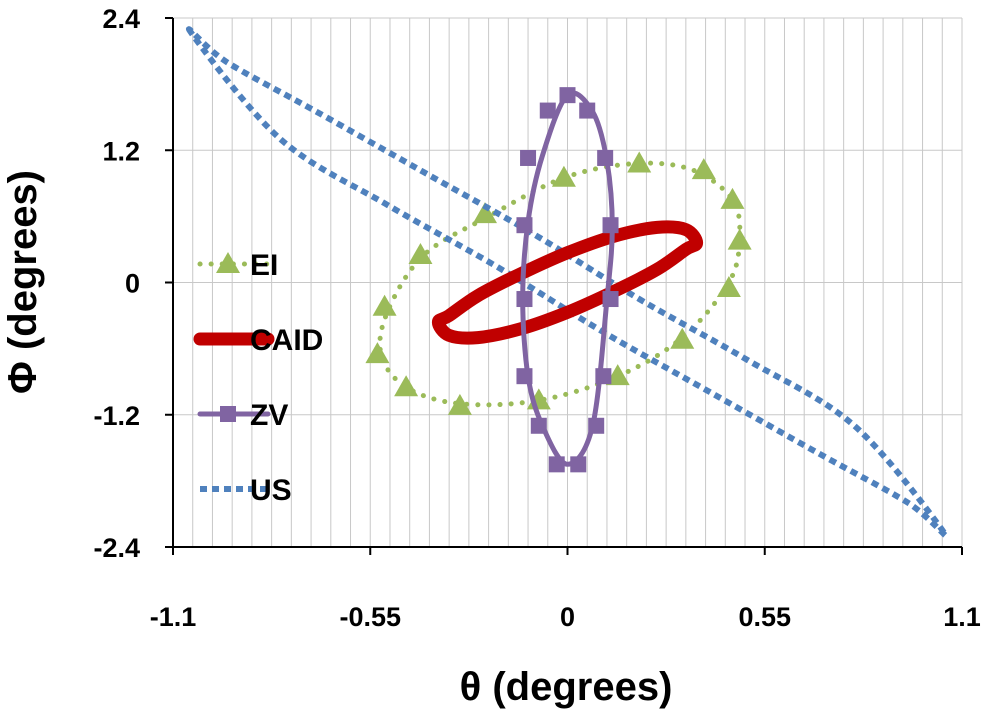  I want to click on legend-label-us: US, so click(271, 490).